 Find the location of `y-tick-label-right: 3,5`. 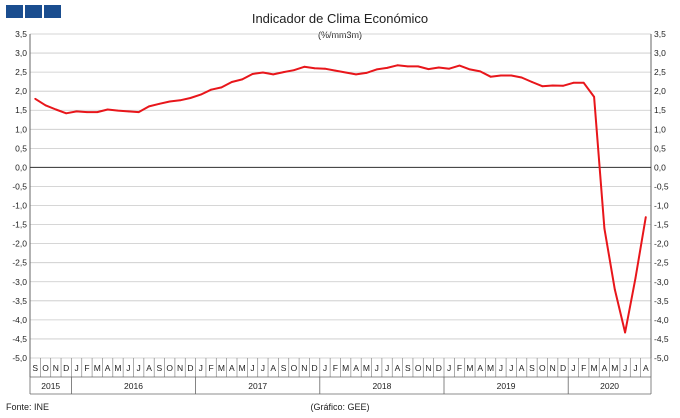

y-tick-label-right: 3,5 is located at coordinates (660, 34).